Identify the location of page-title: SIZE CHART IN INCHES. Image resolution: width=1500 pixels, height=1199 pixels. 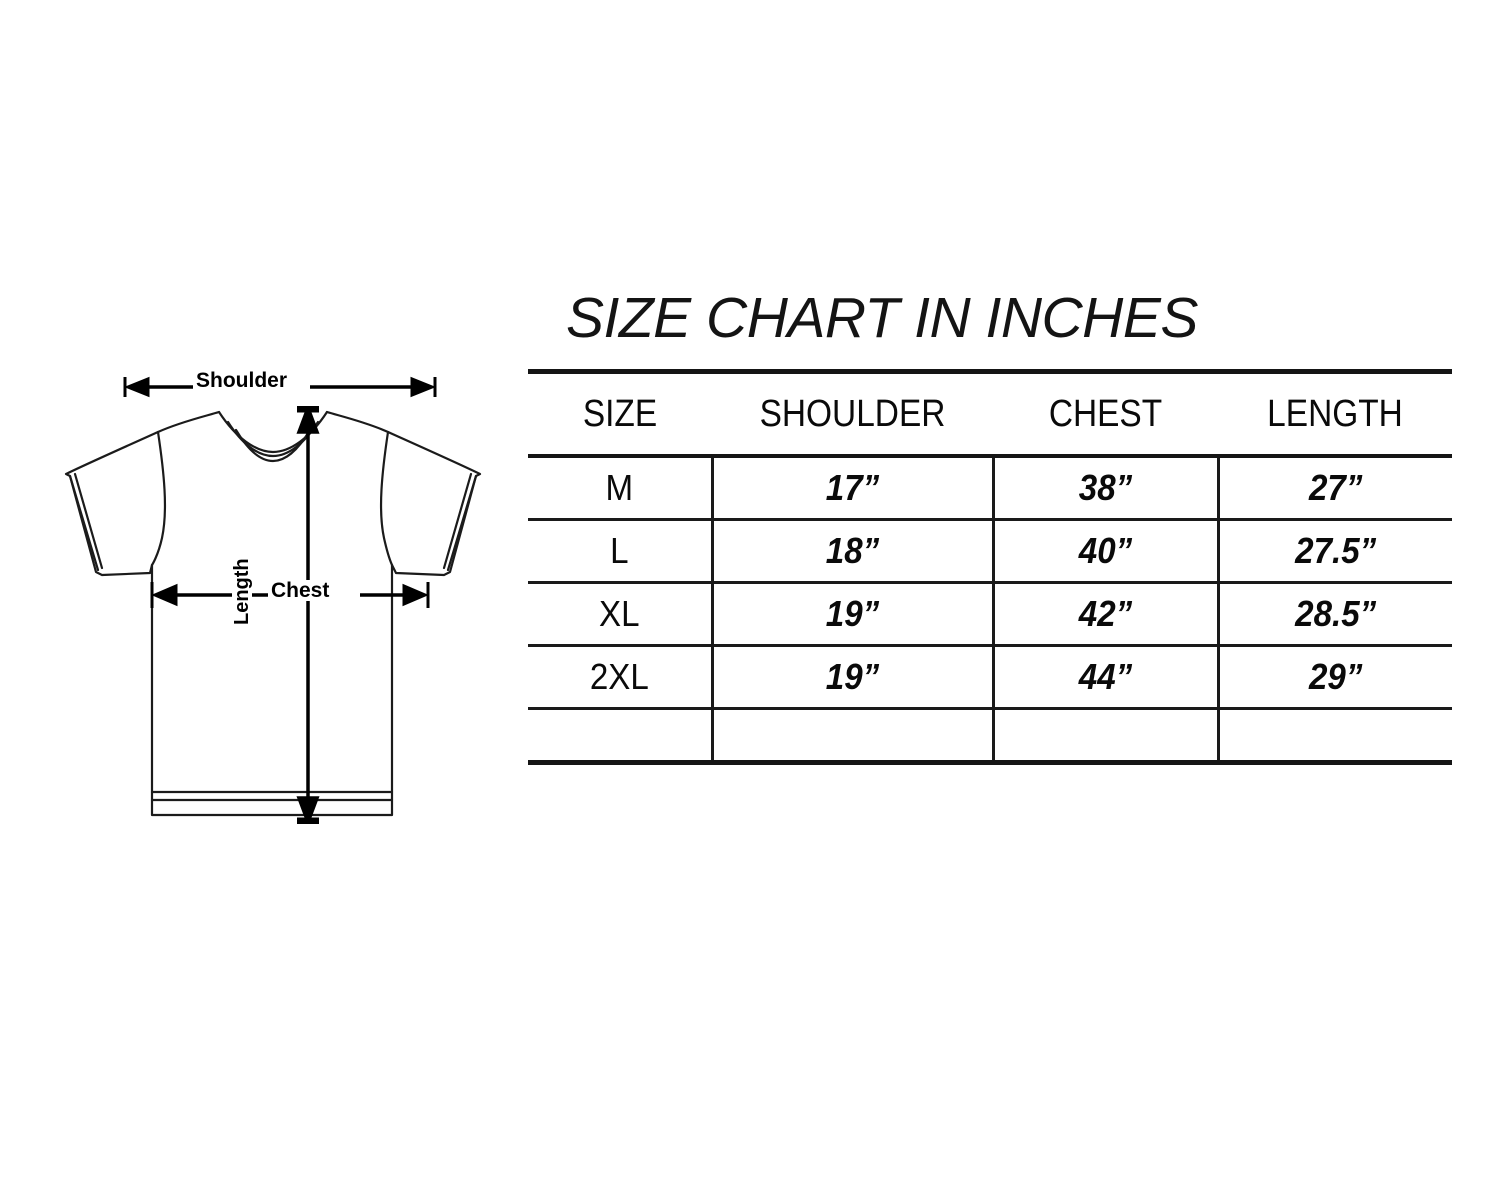
(882, 318).